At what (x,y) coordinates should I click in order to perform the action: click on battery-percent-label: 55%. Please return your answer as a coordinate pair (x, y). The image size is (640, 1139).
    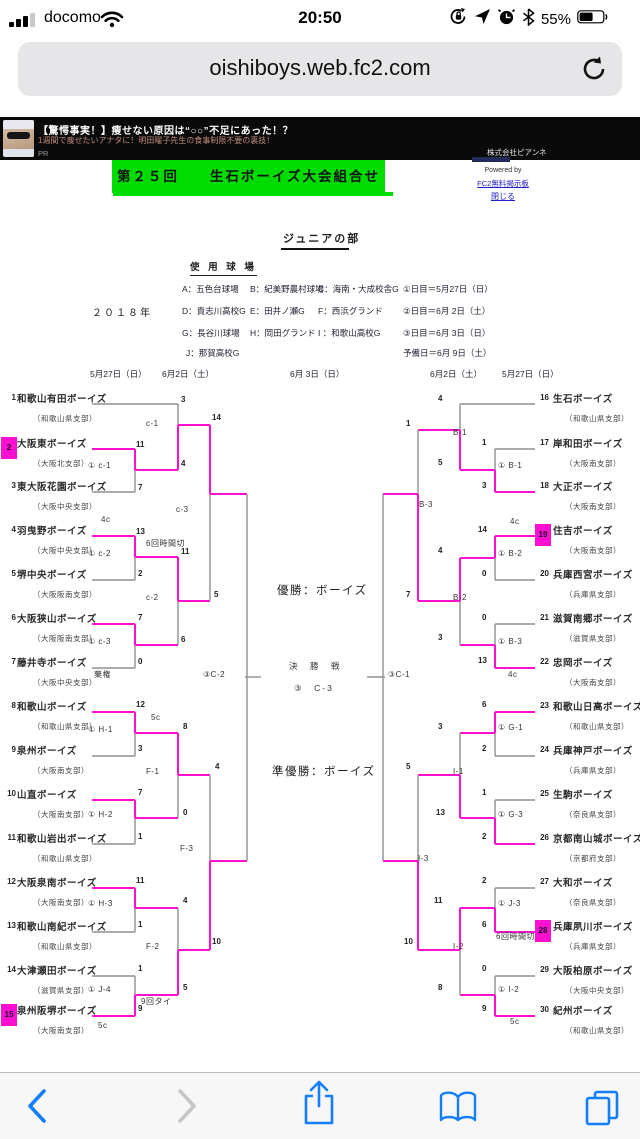
    Looking at the image, I should click on (555, 19).